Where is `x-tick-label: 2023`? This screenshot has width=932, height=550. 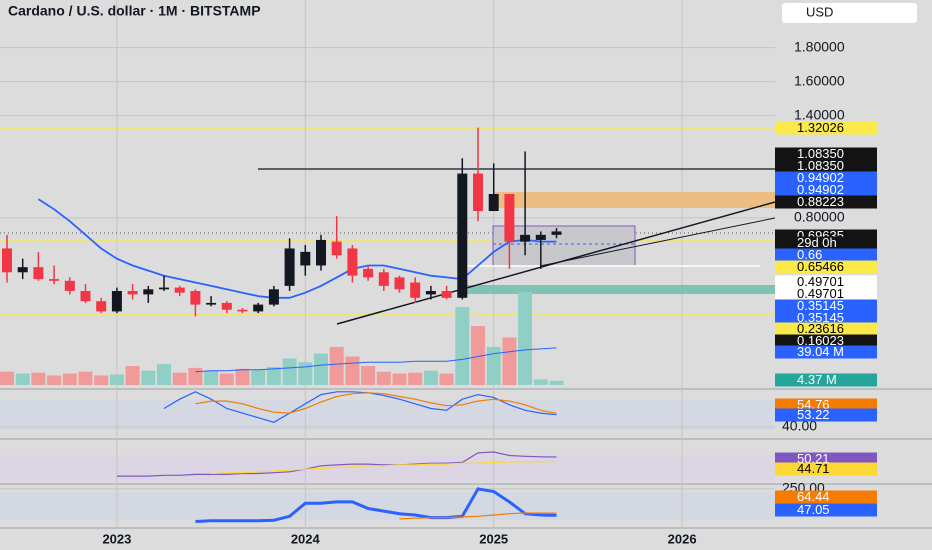
x-tick-label: 2023 is located at coordinates (116, 538).